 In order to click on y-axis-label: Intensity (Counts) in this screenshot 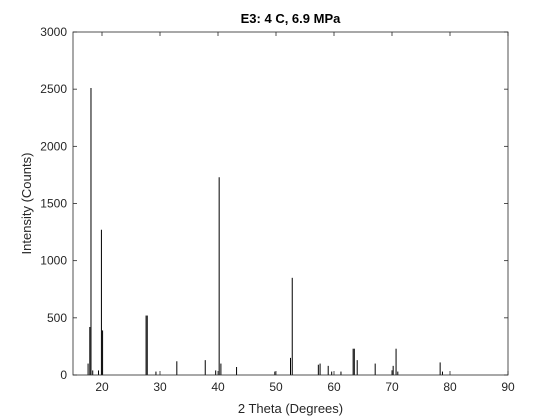, I will do `click(26, 204)`.